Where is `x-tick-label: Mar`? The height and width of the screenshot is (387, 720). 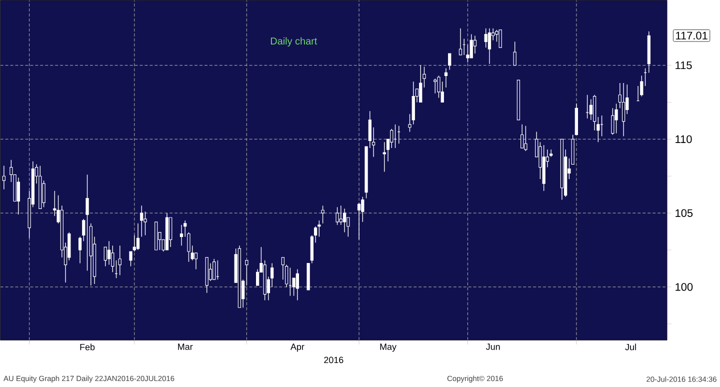
x-tick-label: Mar is located at coordinates (185, 347).